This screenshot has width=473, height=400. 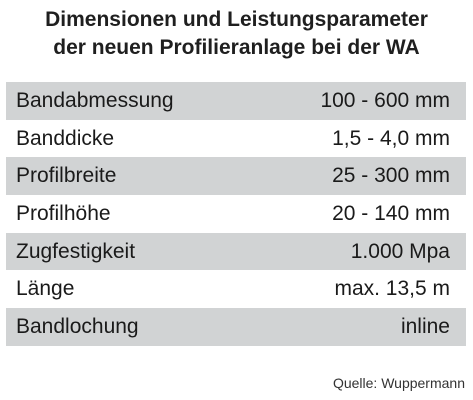 I want to click on row-value: inline, so click(x=425, y=326).